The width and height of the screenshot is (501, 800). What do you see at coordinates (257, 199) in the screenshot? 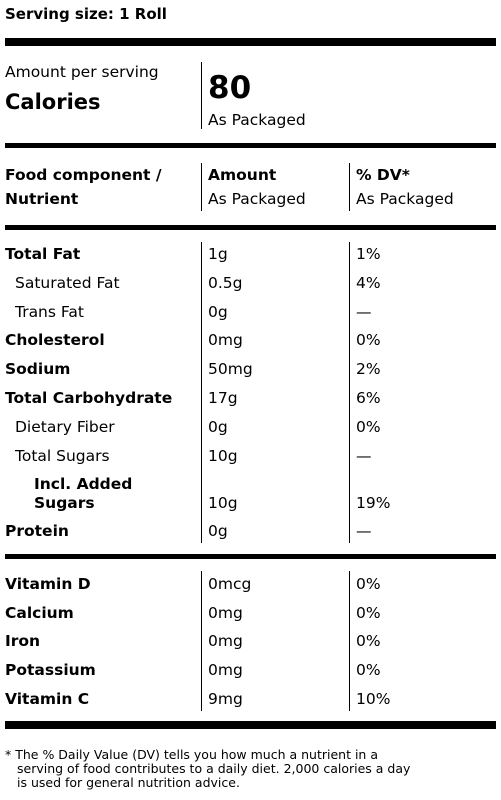
I see `header-amount-line2: As Packaged` at bounding box center [257, 199].